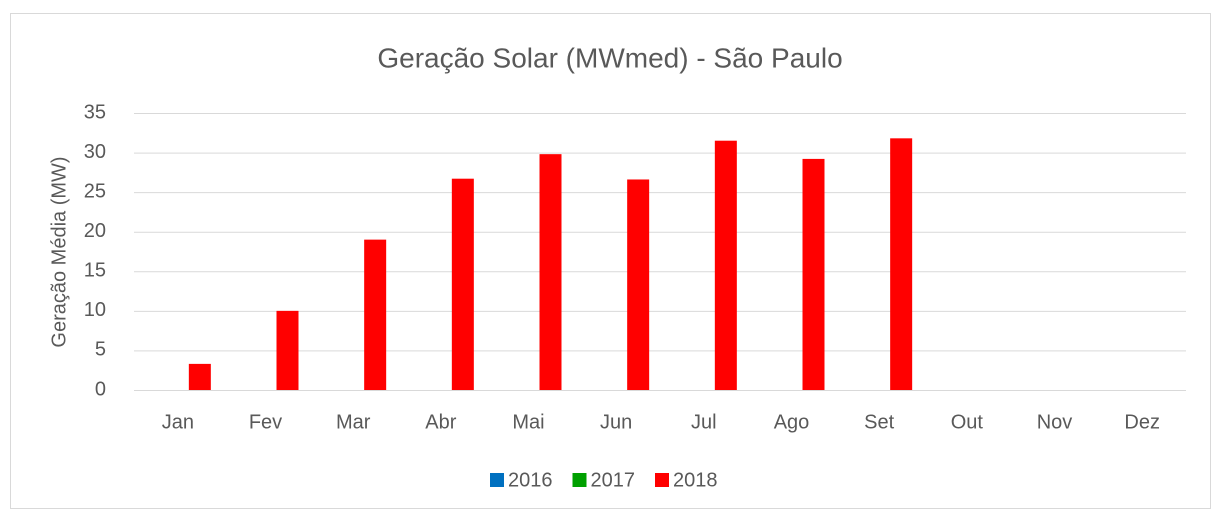  What do you see at coordinates (95, 152) in the screenshot?
I see `y-tick-label: 30` at bounding box center [95, 152].